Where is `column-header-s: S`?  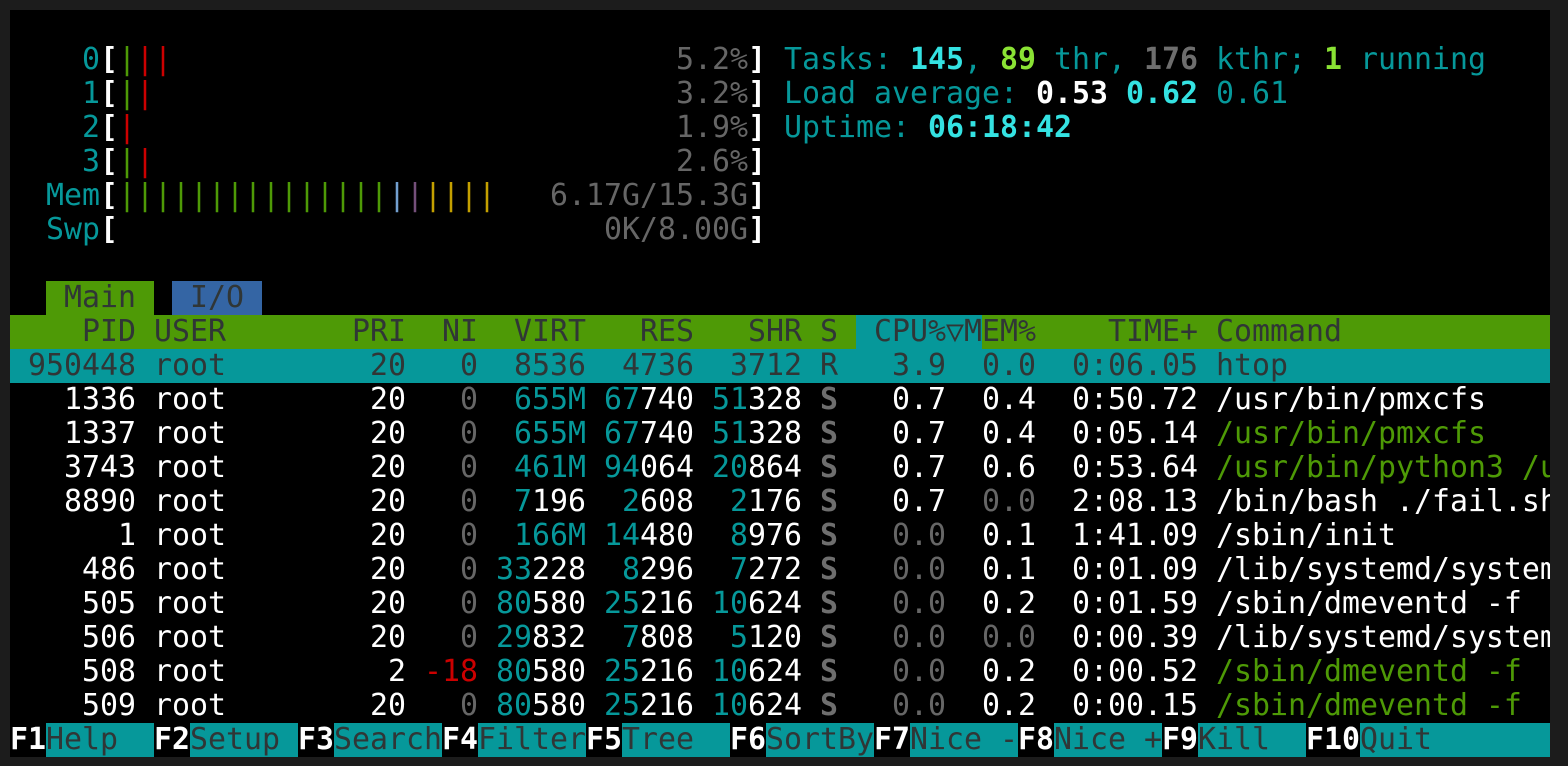 column-header-s: S is located at coordinates (829, 331).